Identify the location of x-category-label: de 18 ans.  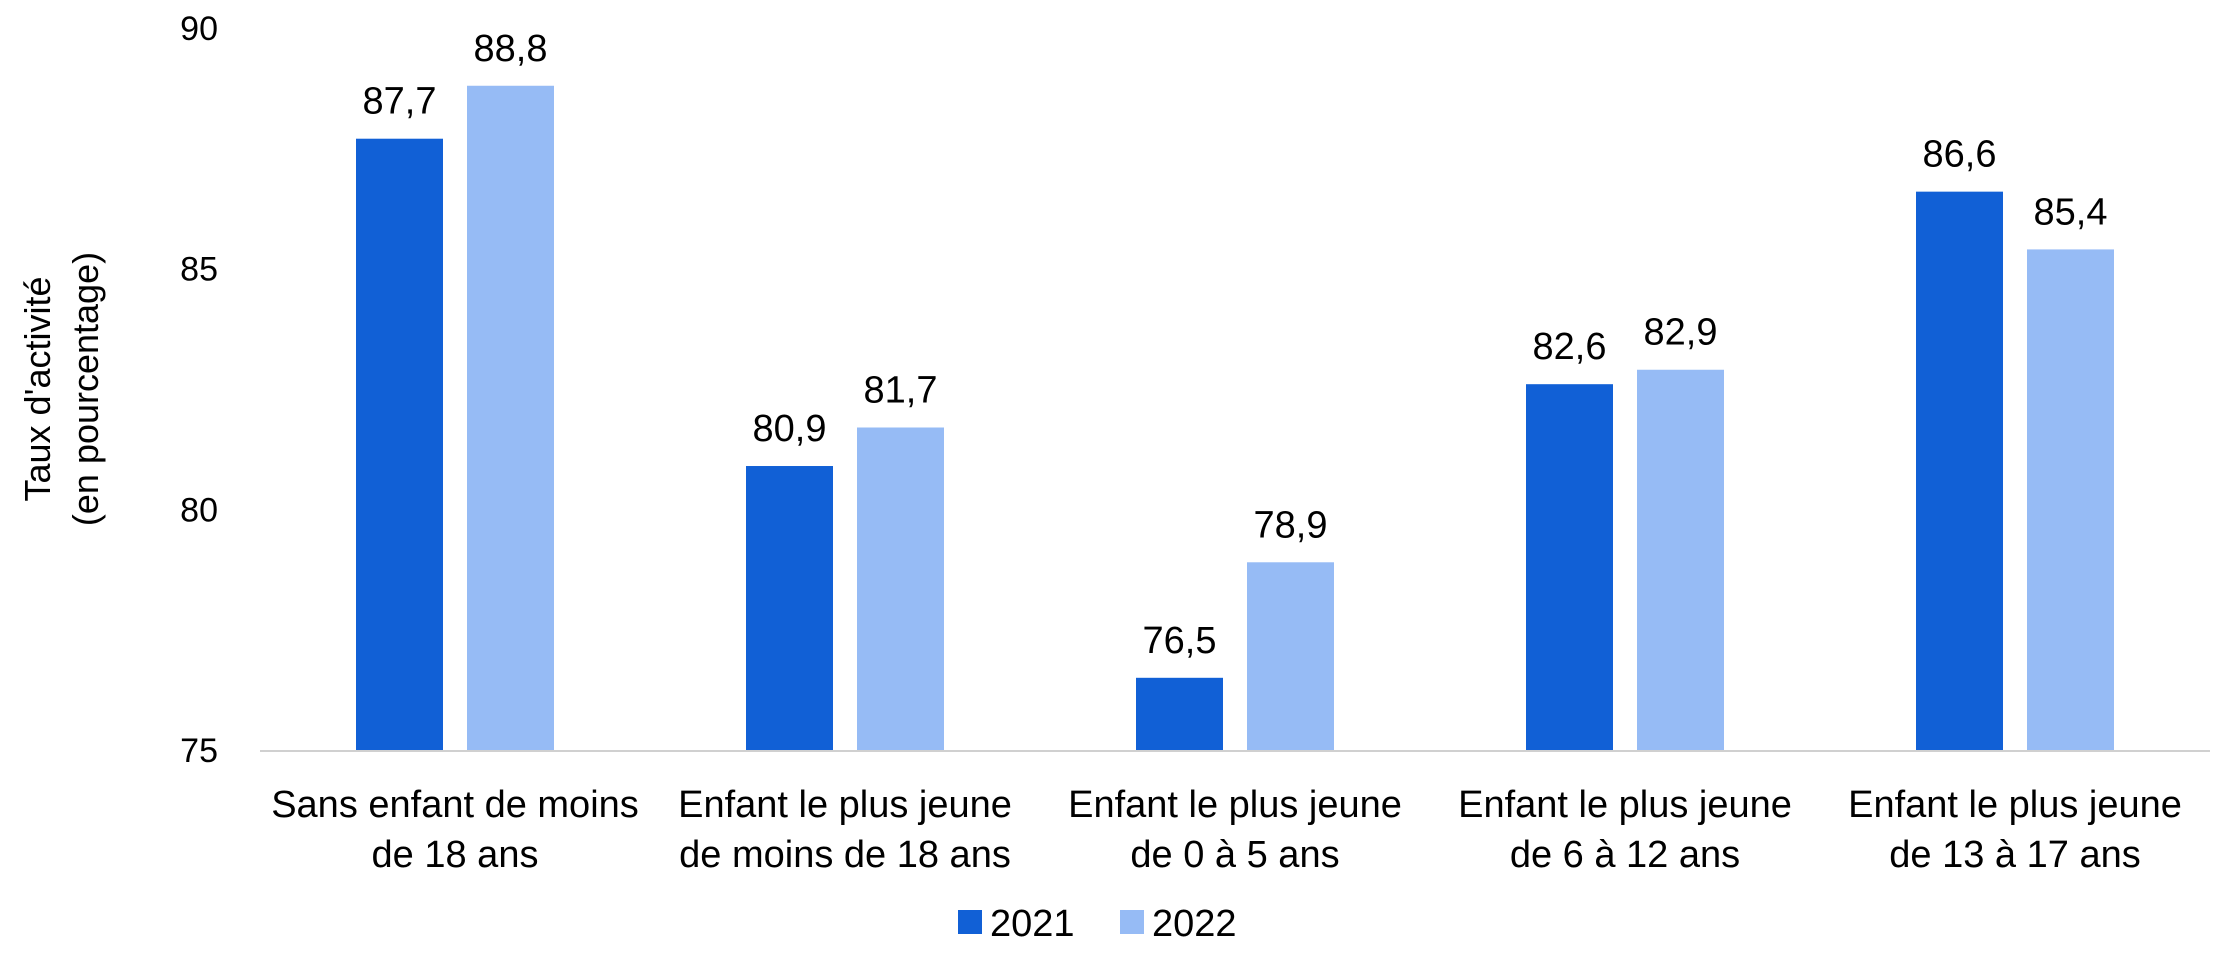
(455, 855).